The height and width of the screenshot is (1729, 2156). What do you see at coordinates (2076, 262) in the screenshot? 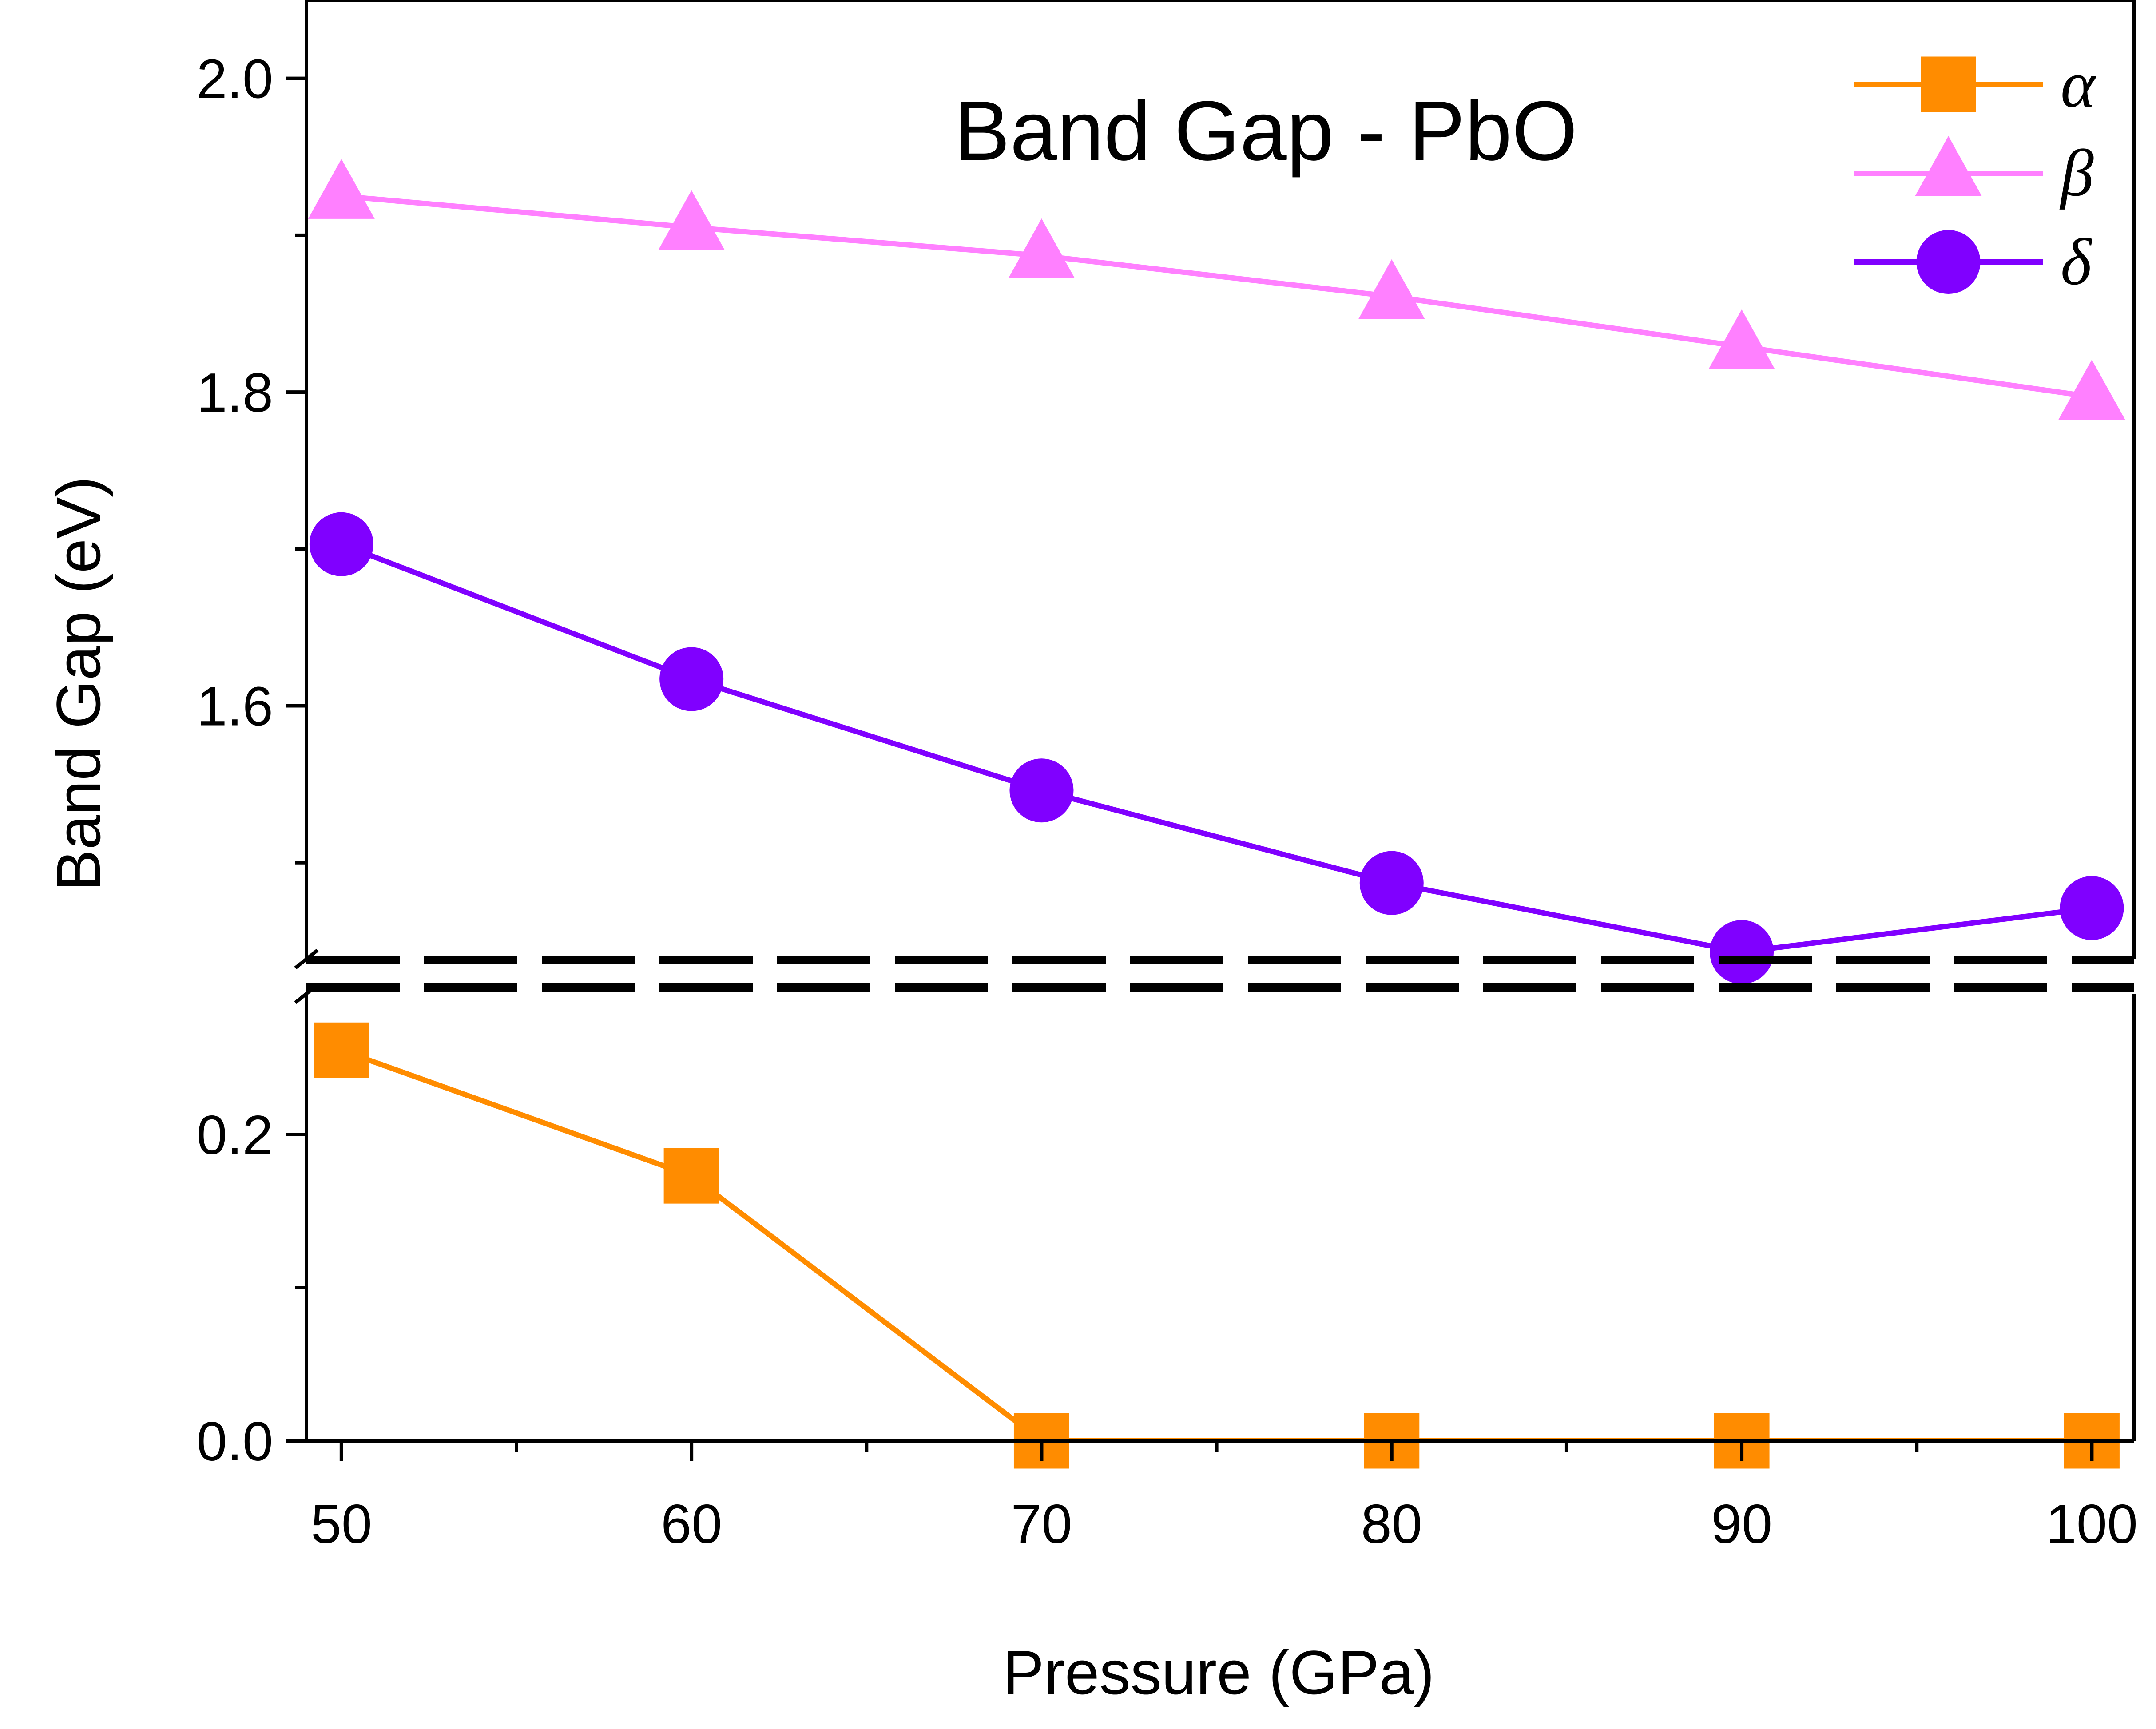
I see `legend-label-2: δ` at bounding box center [2076, 262].